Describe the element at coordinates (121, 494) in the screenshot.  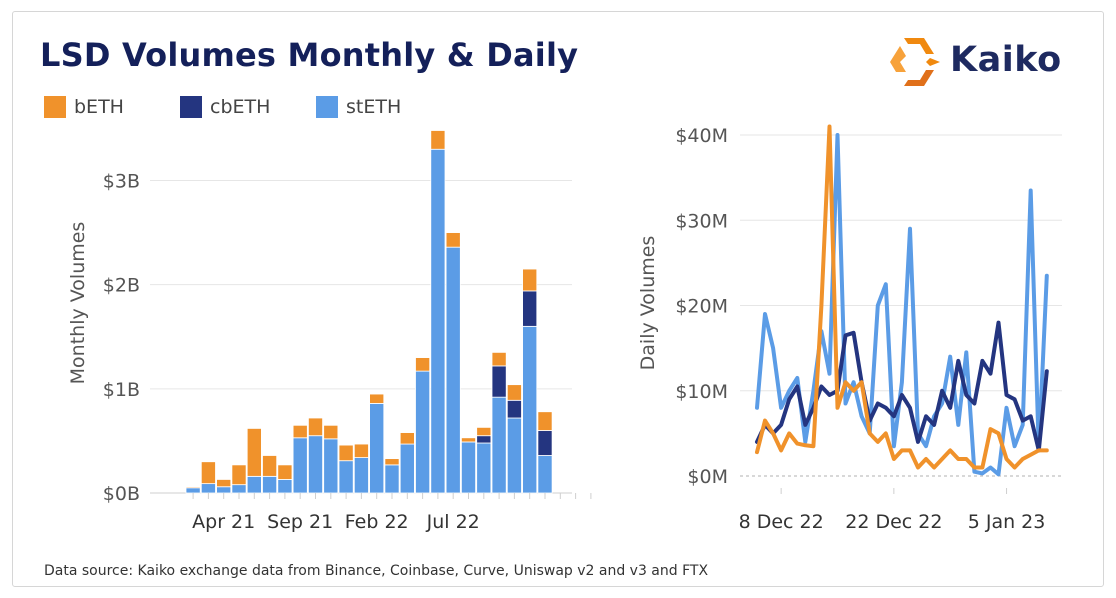
I see `monthly-y-tick-label: $0B` at that location.